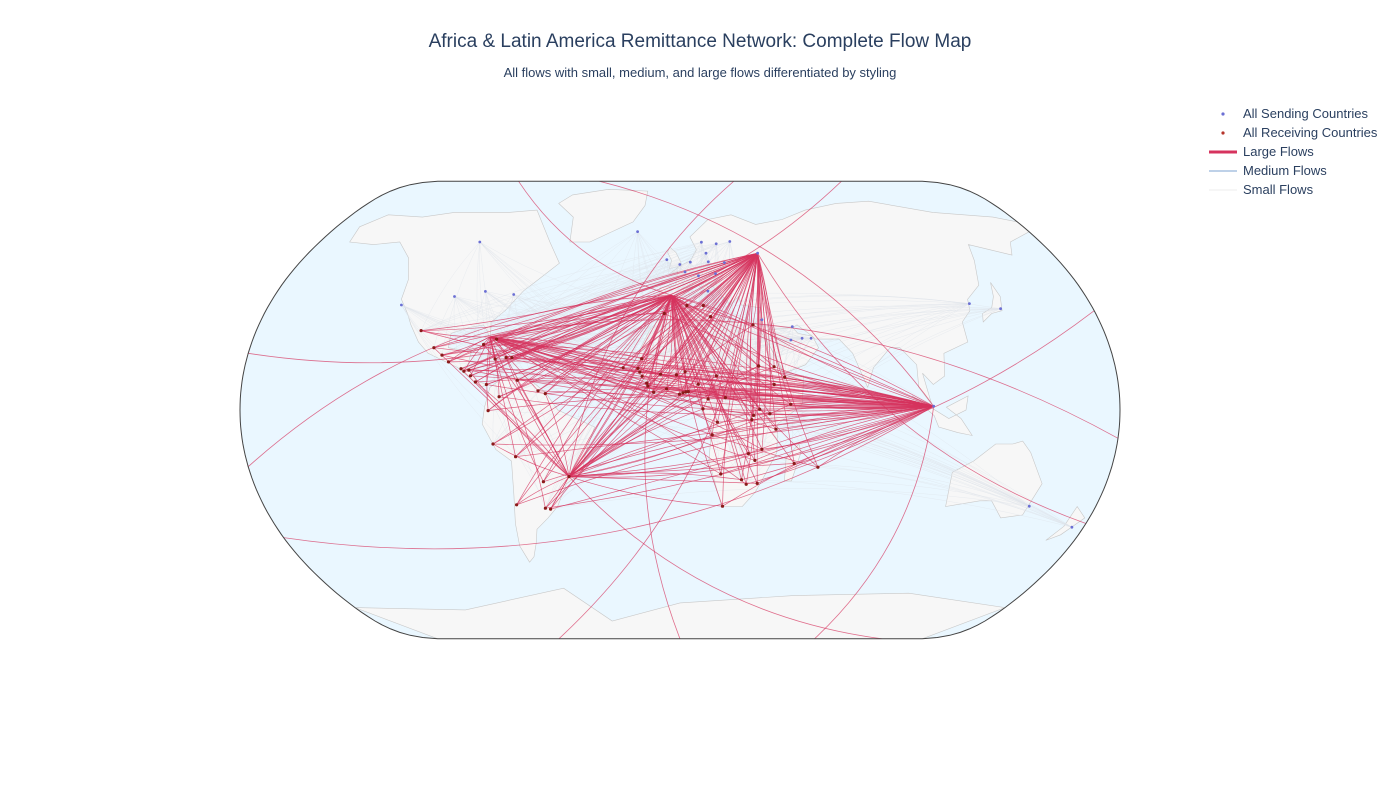 The image size is (1400, 800). Describe the element at coordinates (1291, 113) in the screenshot. I see `legend-item: All Sending Countries` at that location.